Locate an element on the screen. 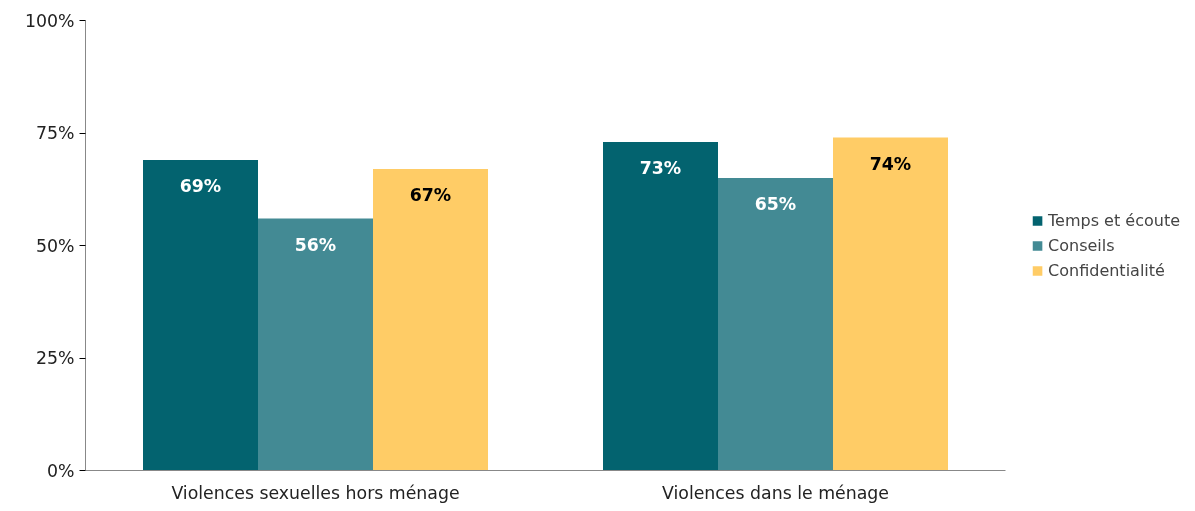 The width and height of the screenshot is (1195, 511). y-tick-label: 100% is located at coordinates (49, 20).